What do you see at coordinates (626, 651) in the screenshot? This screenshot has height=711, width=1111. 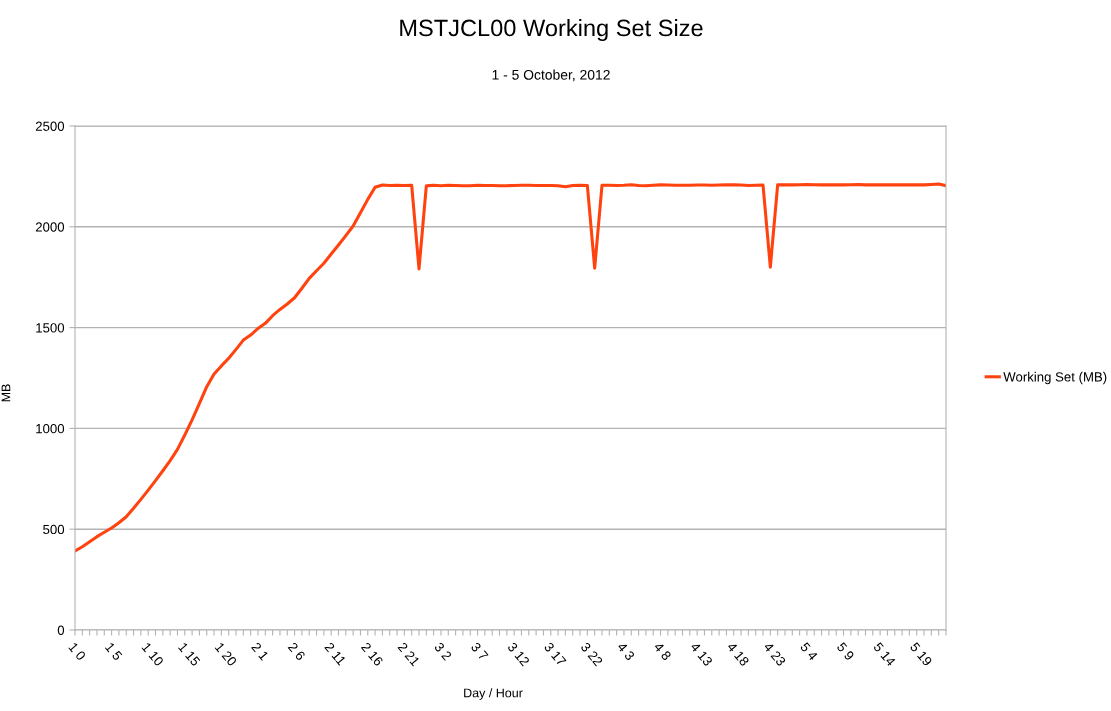 I see `x-tick-label: 4 3` at bounding box center [626, 651].